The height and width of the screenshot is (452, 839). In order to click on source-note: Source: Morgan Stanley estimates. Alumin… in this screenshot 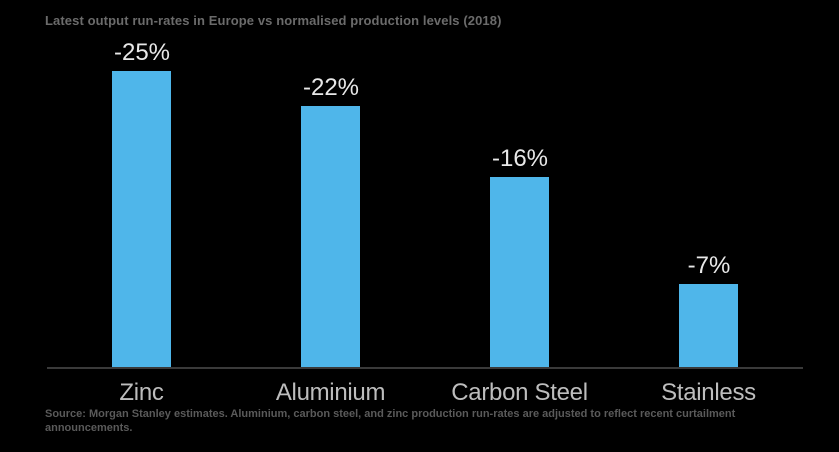, I will do `click(390, 421)`.